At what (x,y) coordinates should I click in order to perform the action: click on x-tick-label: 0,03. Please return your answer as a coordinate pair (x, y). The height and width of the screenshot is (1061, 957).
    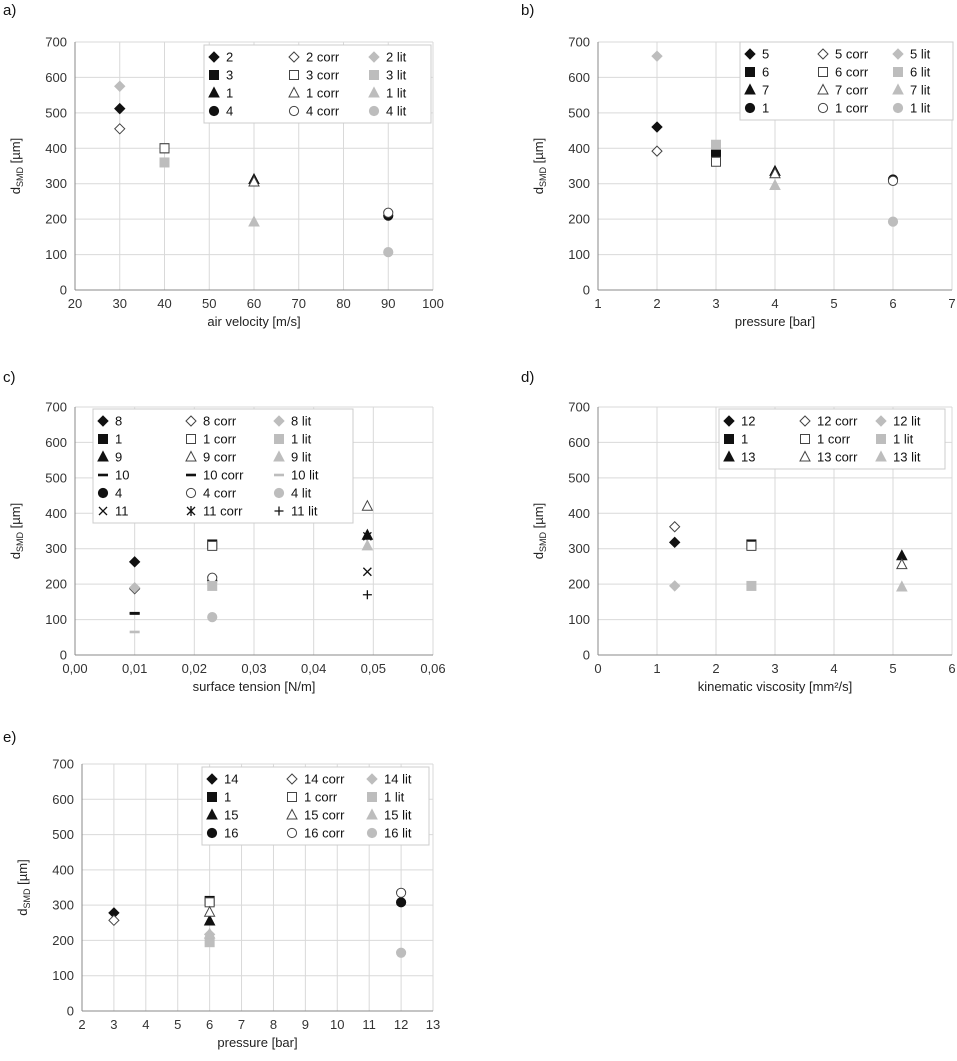
    Looking at the image, I should click on (253, 668).